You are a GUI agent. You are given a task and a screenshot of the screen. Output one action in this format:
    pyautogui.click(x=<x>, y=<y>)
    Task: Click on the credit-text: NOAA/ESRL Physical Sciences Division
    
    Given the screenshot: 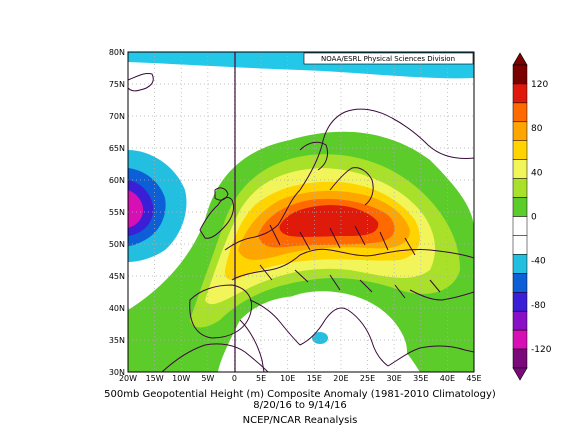 What is the action you would take?
    pyautogui.click(x=388, y=59)
    